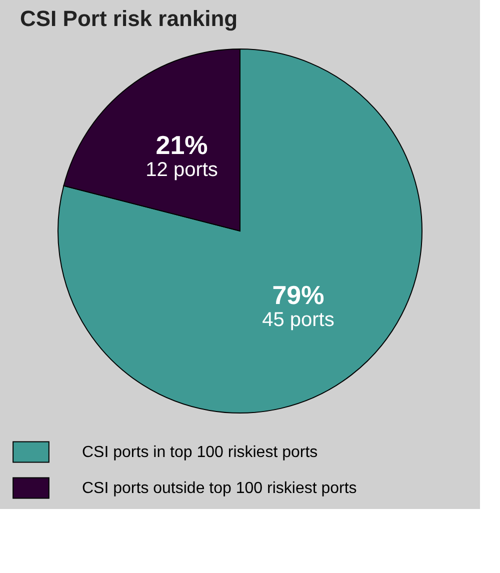 This screenshot has width=500, height=573. Describe the element at coordinates (182, 145) in the screenshot. I see `data-label: 21%` at that location.